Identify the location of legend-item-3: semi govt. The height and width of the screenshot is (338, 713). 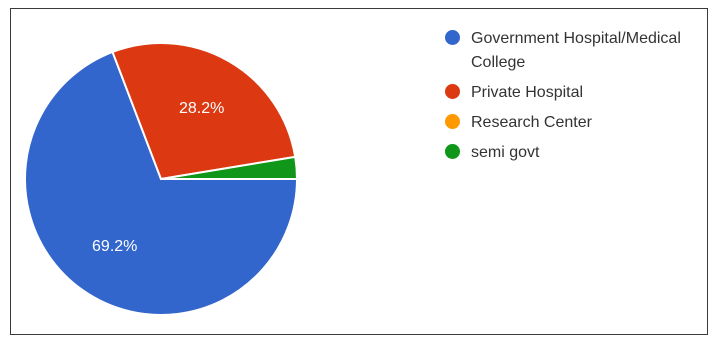
(579, 153).